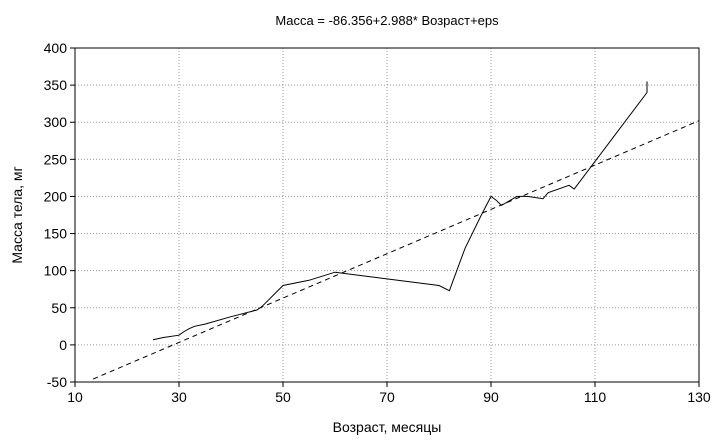  Describe the element at coordinates (283, 397) in the screenshot. I see `x-tick-label-2: 50` at that location.